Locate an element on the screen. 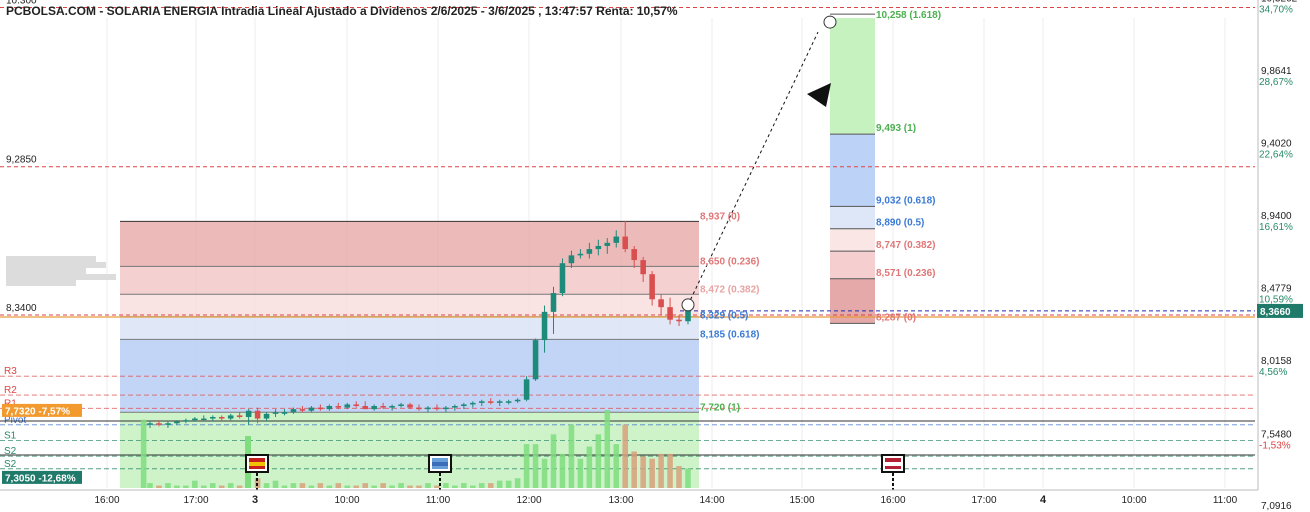 The height and width of the screenshot is (512, 1310). fib-extension-label: 8,571 (0.236) is located at coordinates (906, 273).